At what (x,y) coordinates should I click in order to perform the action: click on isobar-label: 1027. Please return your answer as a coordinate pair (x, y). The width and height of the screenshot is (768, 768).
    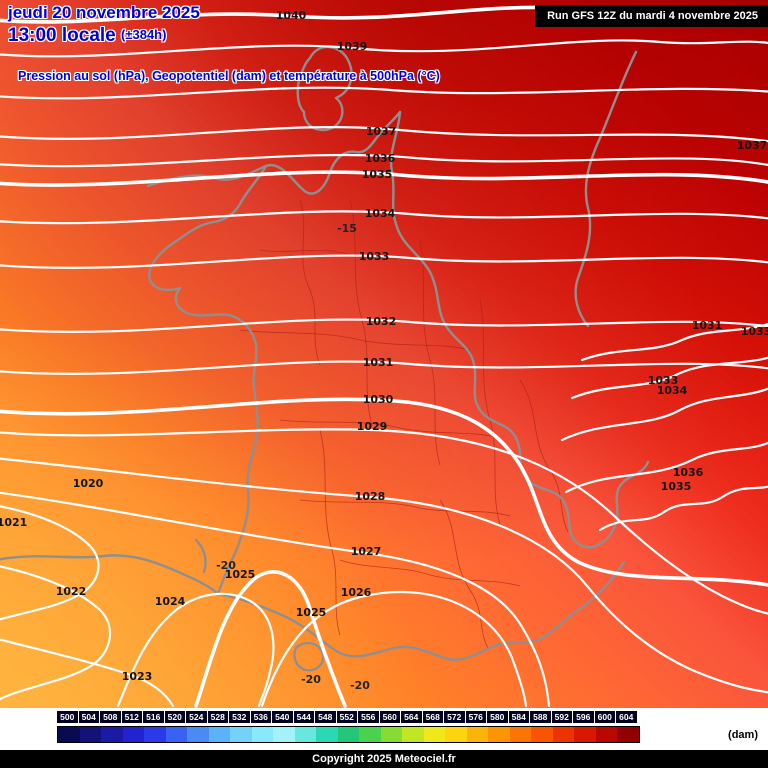
    Looking at the image, I should click on (366, 551).